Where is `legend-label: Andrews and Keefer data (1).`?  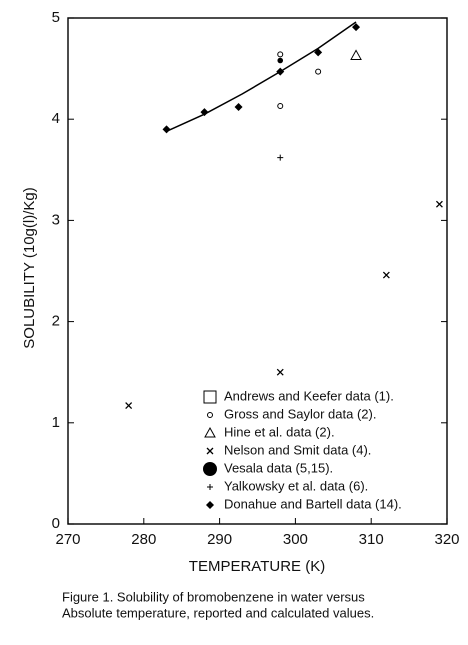 legend-label: Andrews and Keefer data (1). is located at coordinates (309, 395).